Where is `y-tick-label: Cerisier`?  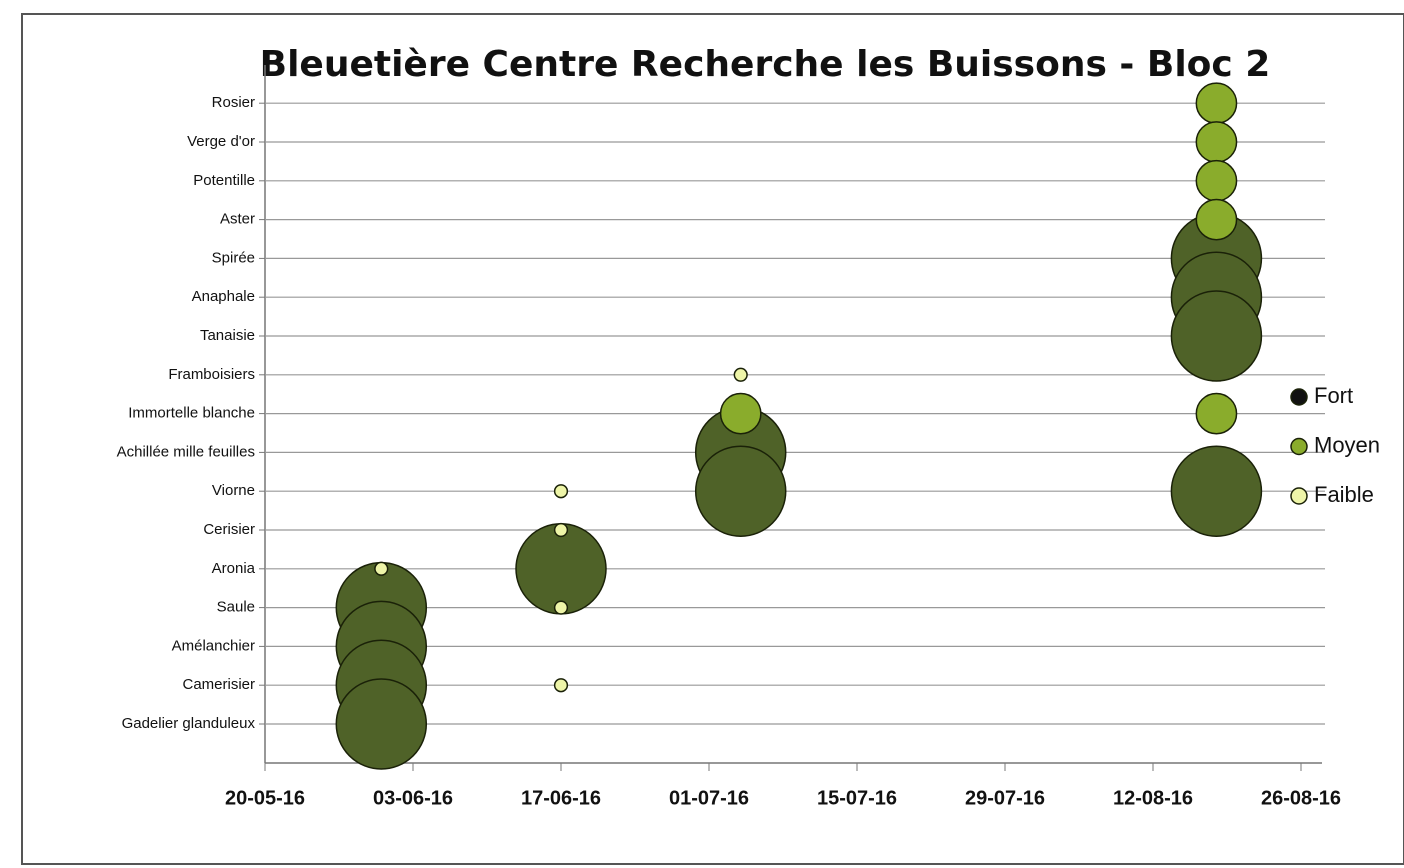 y-tick-label: Cerisier is located at coordinates (229, 529).